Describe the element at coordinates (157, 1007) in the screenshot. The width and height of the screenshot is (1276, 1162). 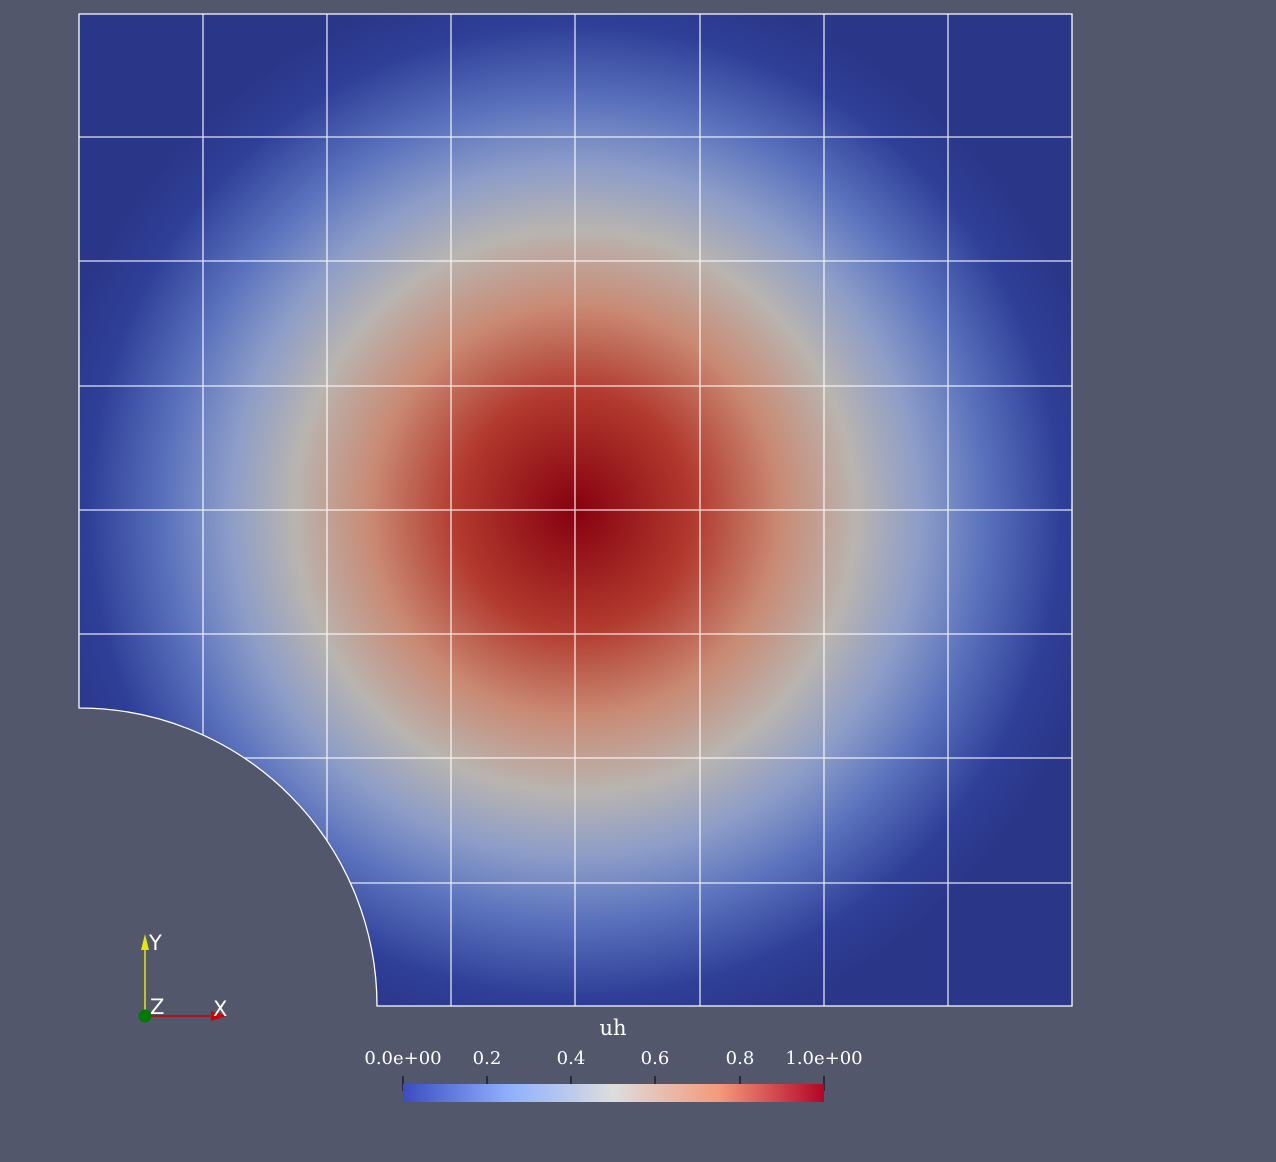
I see `z-axis-label: Z` at that location.